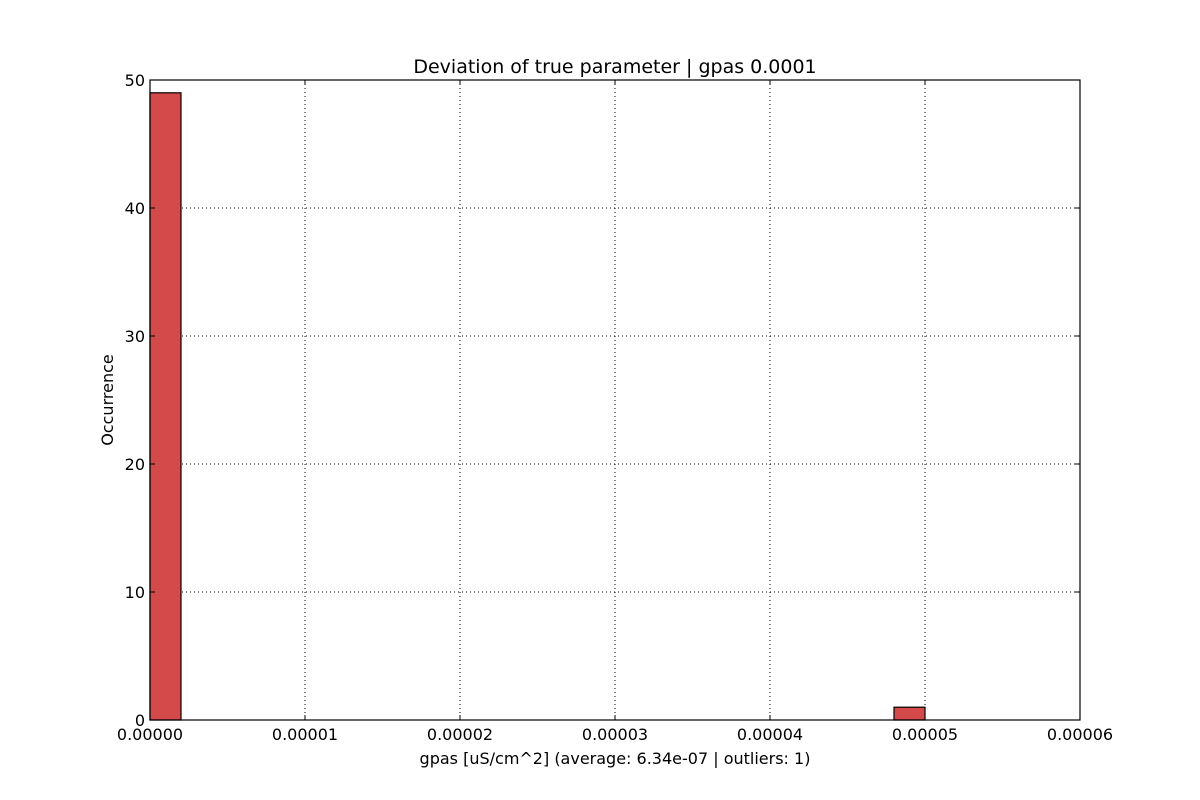 Image resolution: width=1200 pixels, height=800 pixels. Describe the element at coordinates (925, 734) in the screenshot. I see `x-tick-label: 0.00005` at that location.